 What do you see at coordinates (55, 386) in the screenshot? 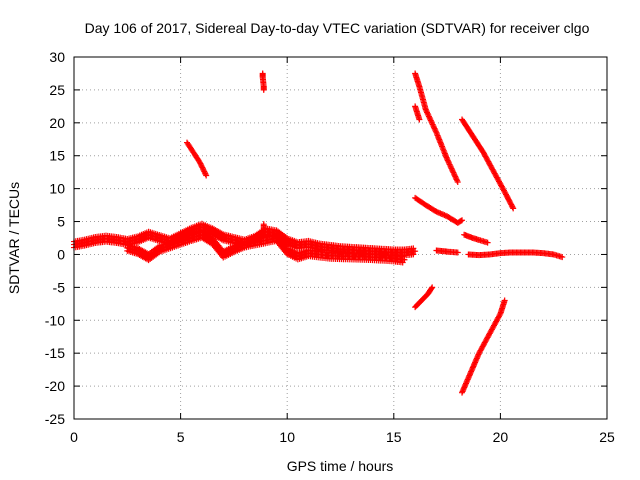
I see `y-tick-label: -20` at bounding box center [55, 386].